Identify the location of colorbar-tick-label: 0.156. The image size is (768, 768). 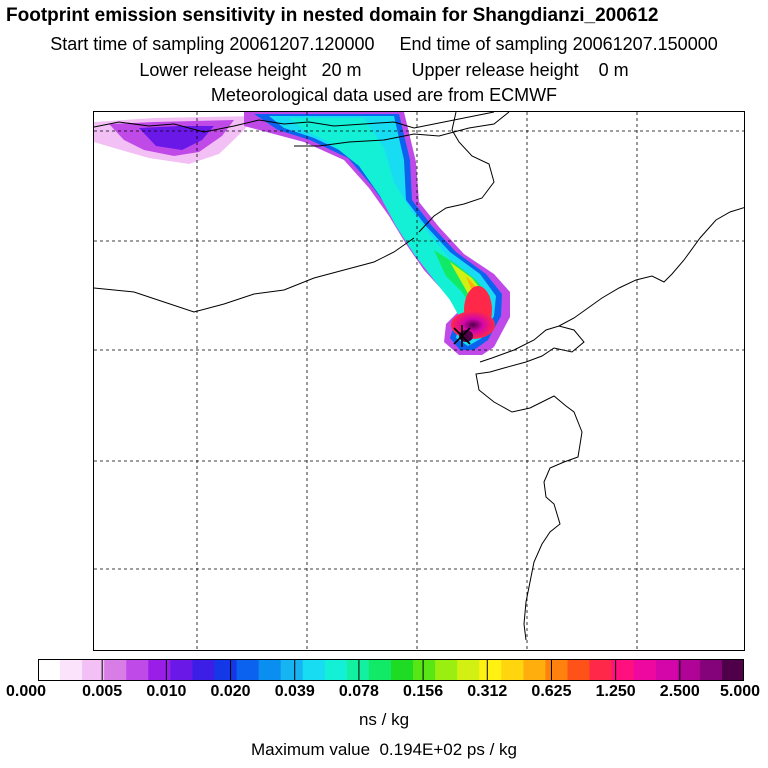
(423, 691).